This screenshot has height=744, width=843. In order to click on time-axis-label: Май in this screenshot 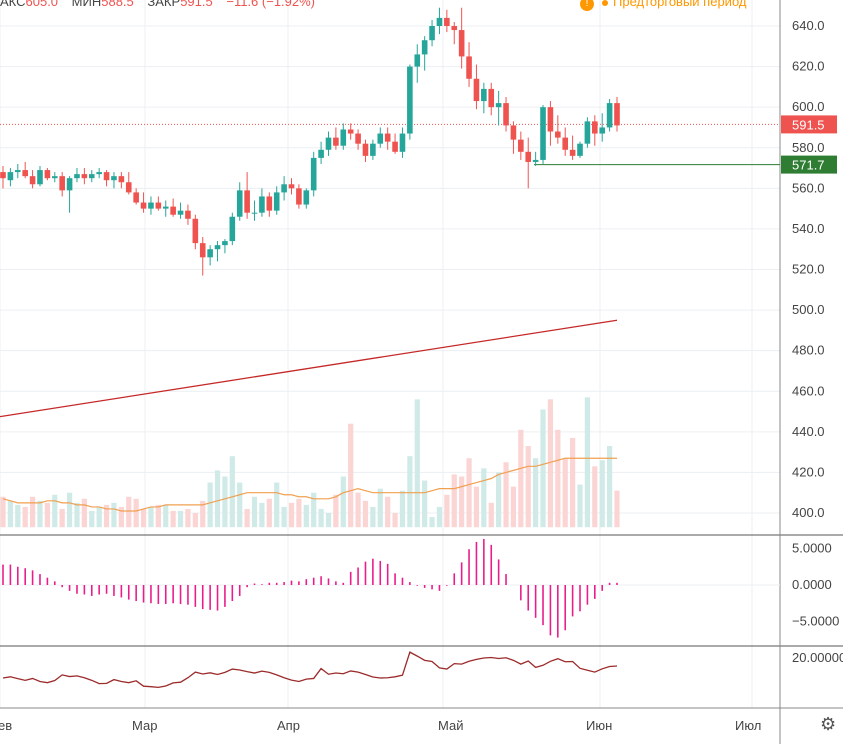, I will do `click(450, 725)`.